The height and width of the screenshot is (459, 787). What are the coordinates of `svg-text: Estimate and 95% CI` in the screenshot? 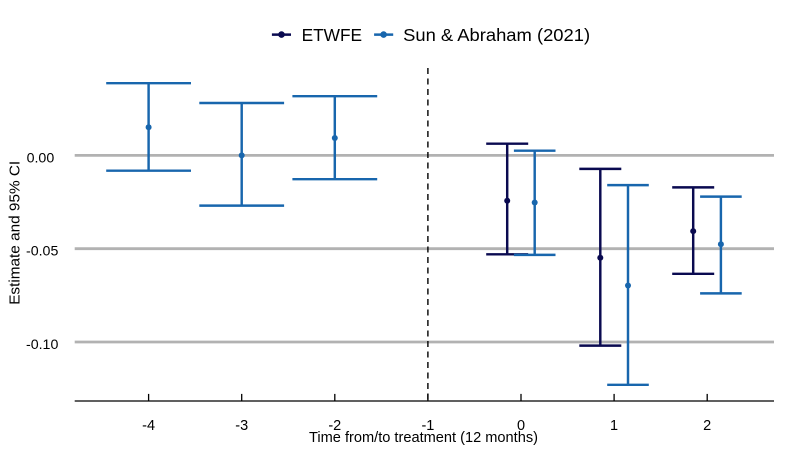 It's located at (16, 233).